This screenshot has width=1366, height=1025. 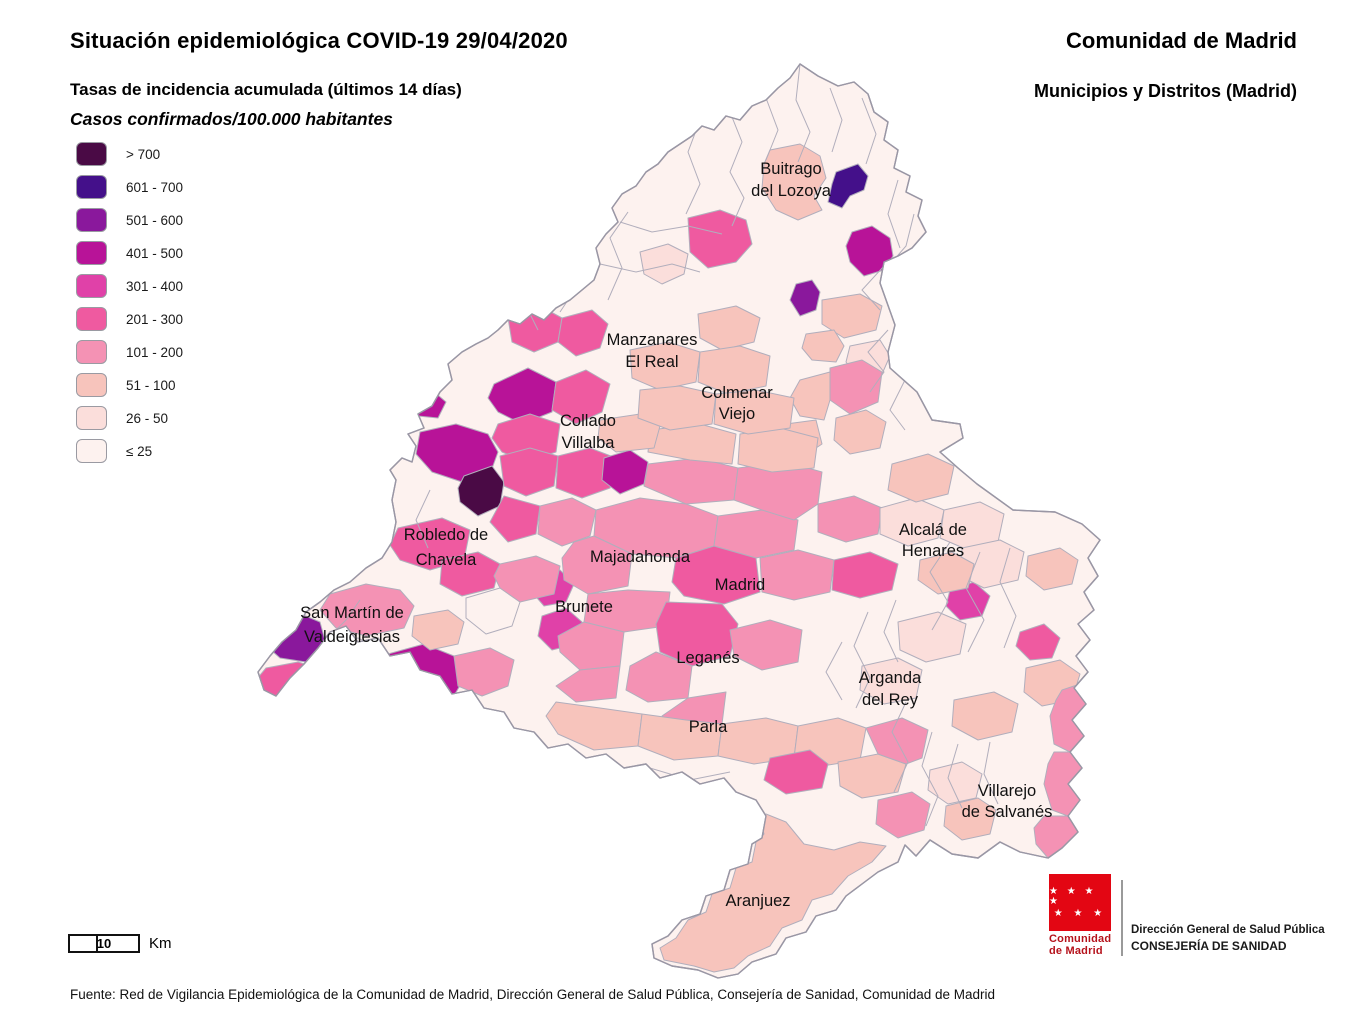 What do you see at coordinates (1007, 801) in the screenshot?
I see `map-label-villarejo: Villarejo de Salvanés` at bounding box center [1007, 801].